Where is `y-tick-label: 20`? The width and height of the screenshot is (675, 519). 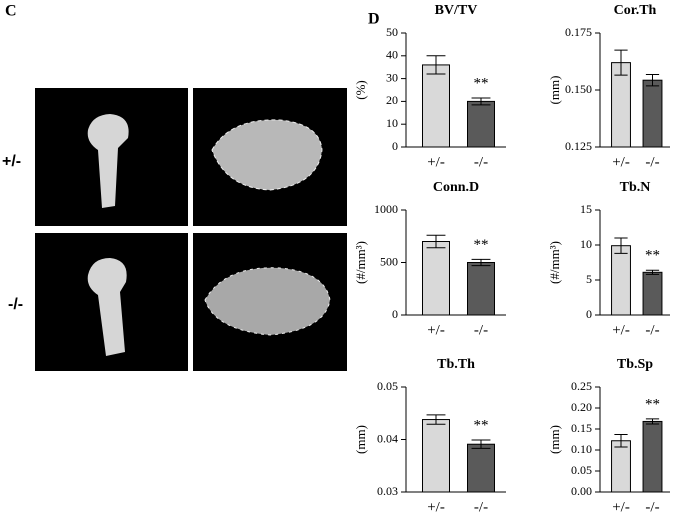 y-tick-label: 20 is located at coordinates (392, 100).